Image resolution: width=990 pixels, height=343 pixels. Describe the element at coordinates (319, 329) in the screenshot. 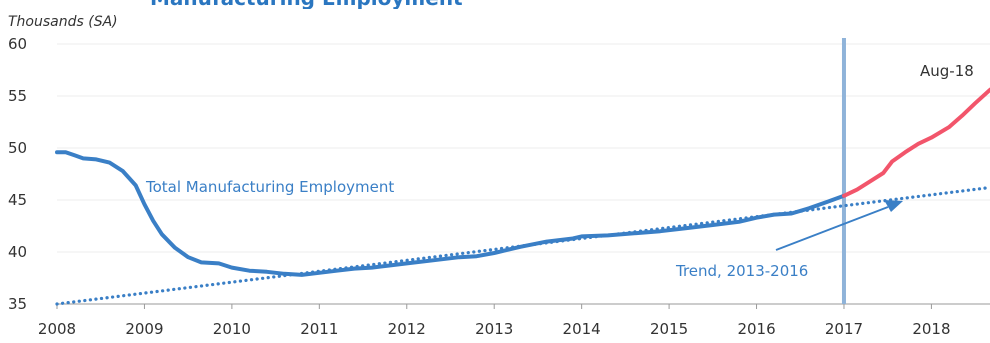

I see `x-tick-label-2011: 2011` at that location.